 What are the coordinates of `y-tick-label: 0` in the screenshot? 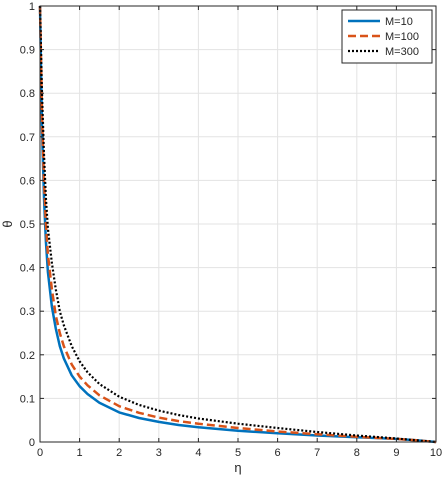 It's located at (32, 443).